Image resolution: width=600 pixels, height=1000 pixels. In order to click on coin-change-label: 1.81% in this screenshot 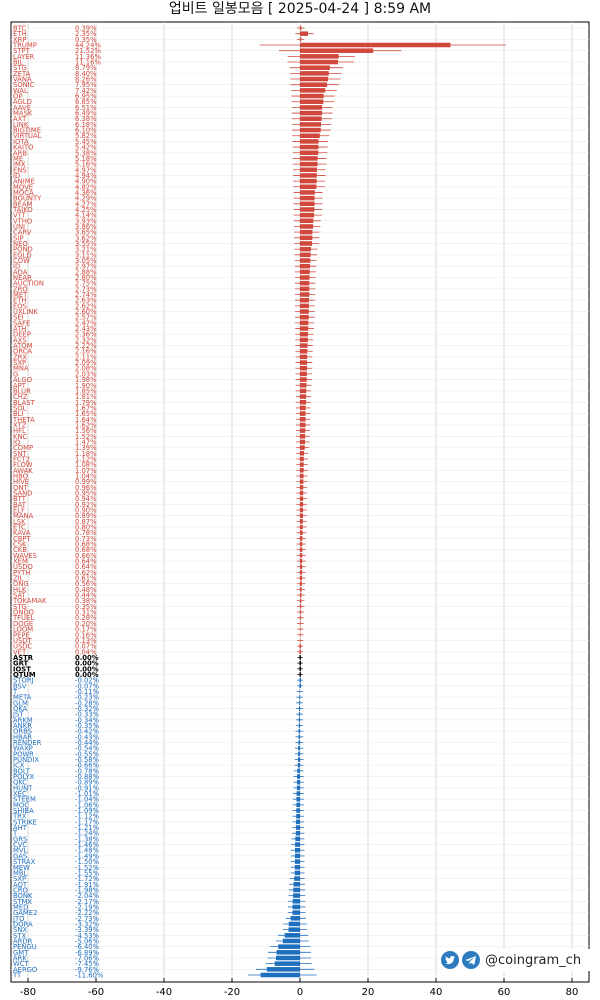, I will do `click(86, 397)`.